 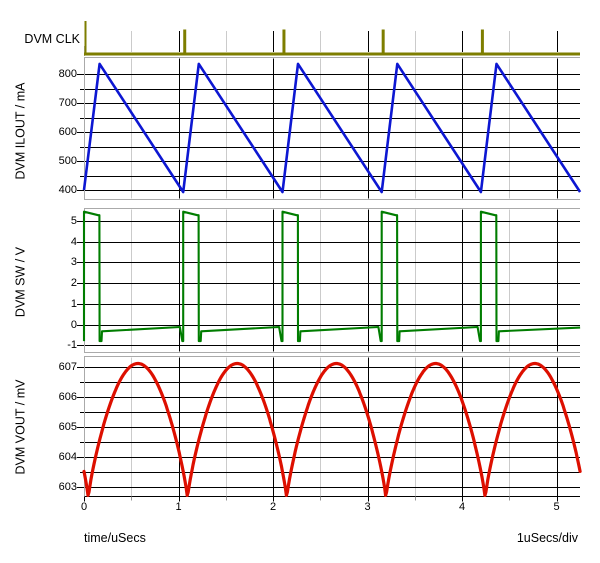 I want to click on vout-axis-title: DVM VOUT / mV, so click(x=20, y=427).